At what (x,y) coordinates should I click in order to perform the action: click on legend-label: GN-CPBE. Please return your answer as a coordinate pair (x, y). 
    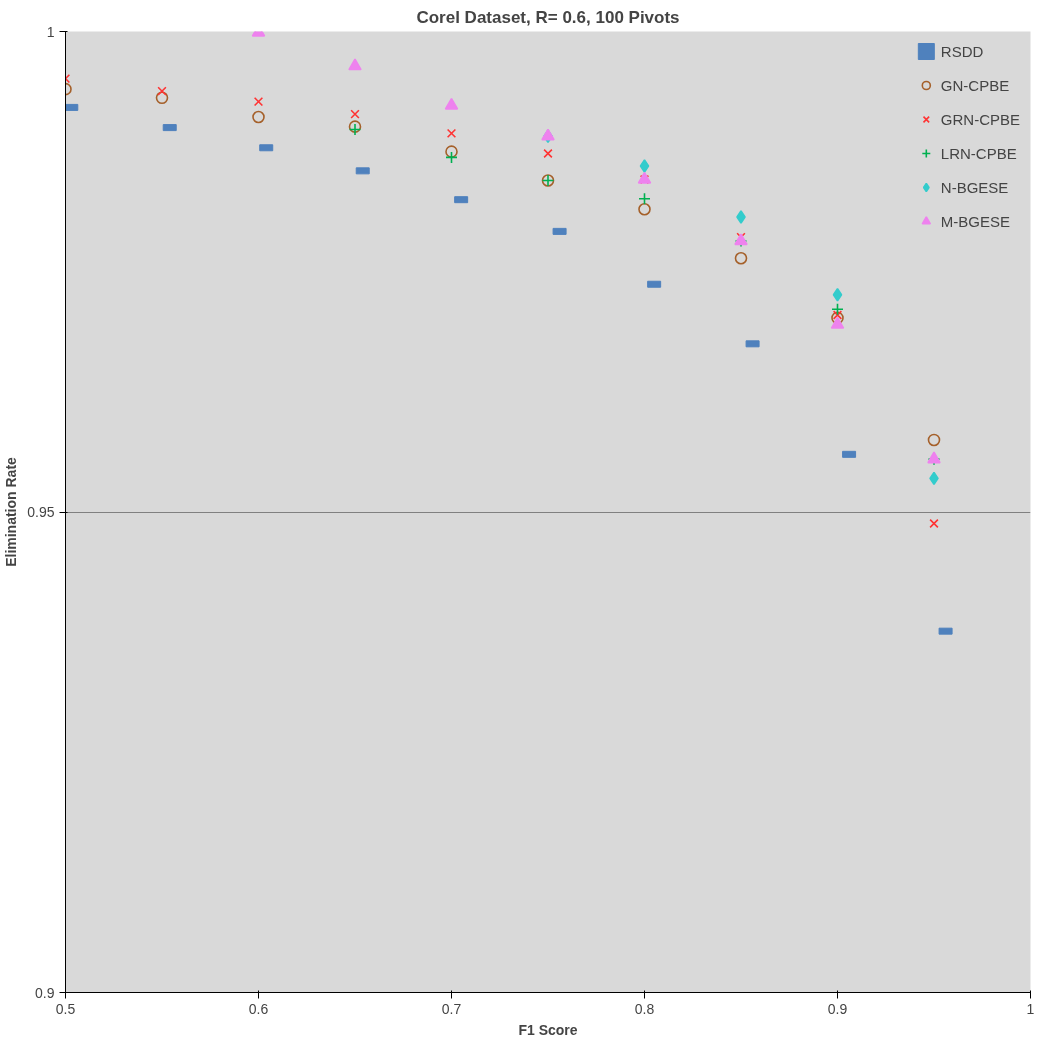
    Looking at the image, I should click on (975, 85).